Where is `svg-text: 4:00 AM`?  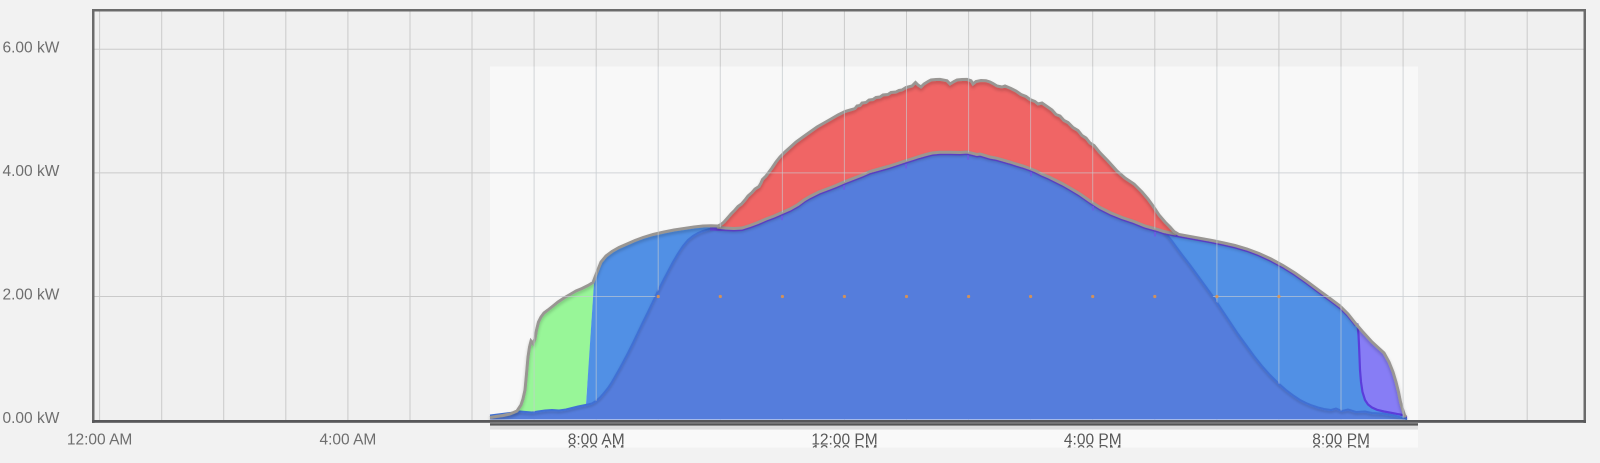 svg-text: 4:00 AM is located at coordinates (347, 440).